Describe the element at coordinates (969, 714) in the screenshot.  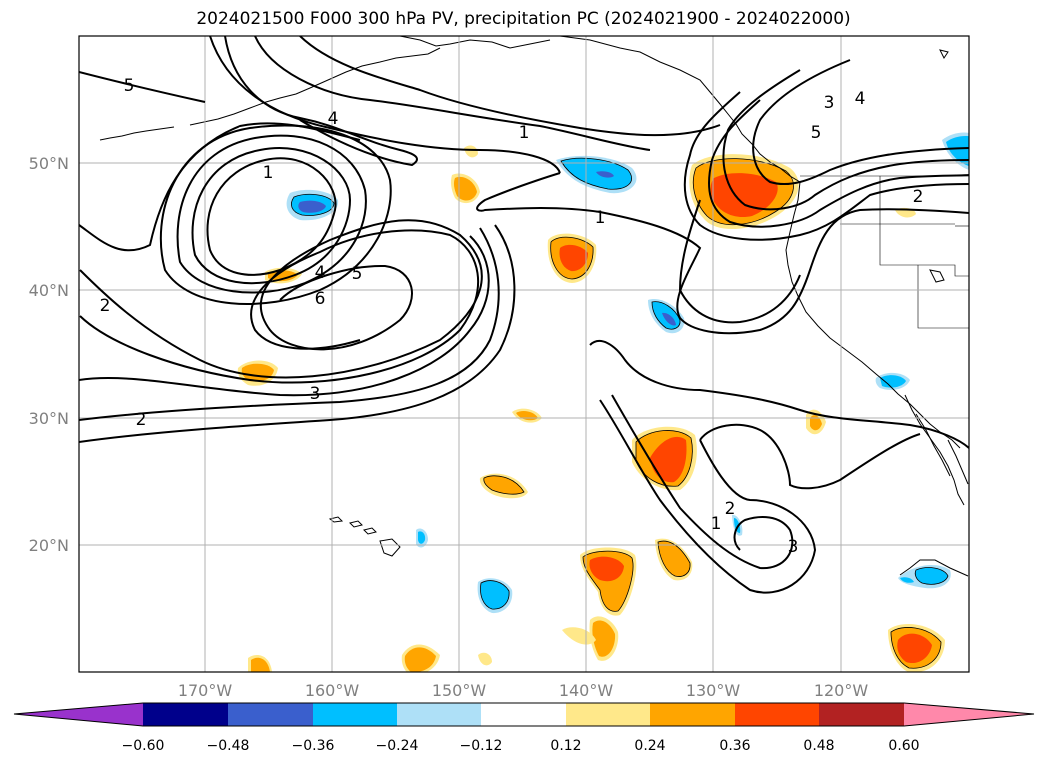
I see `colorbar-extend-high` at that location.